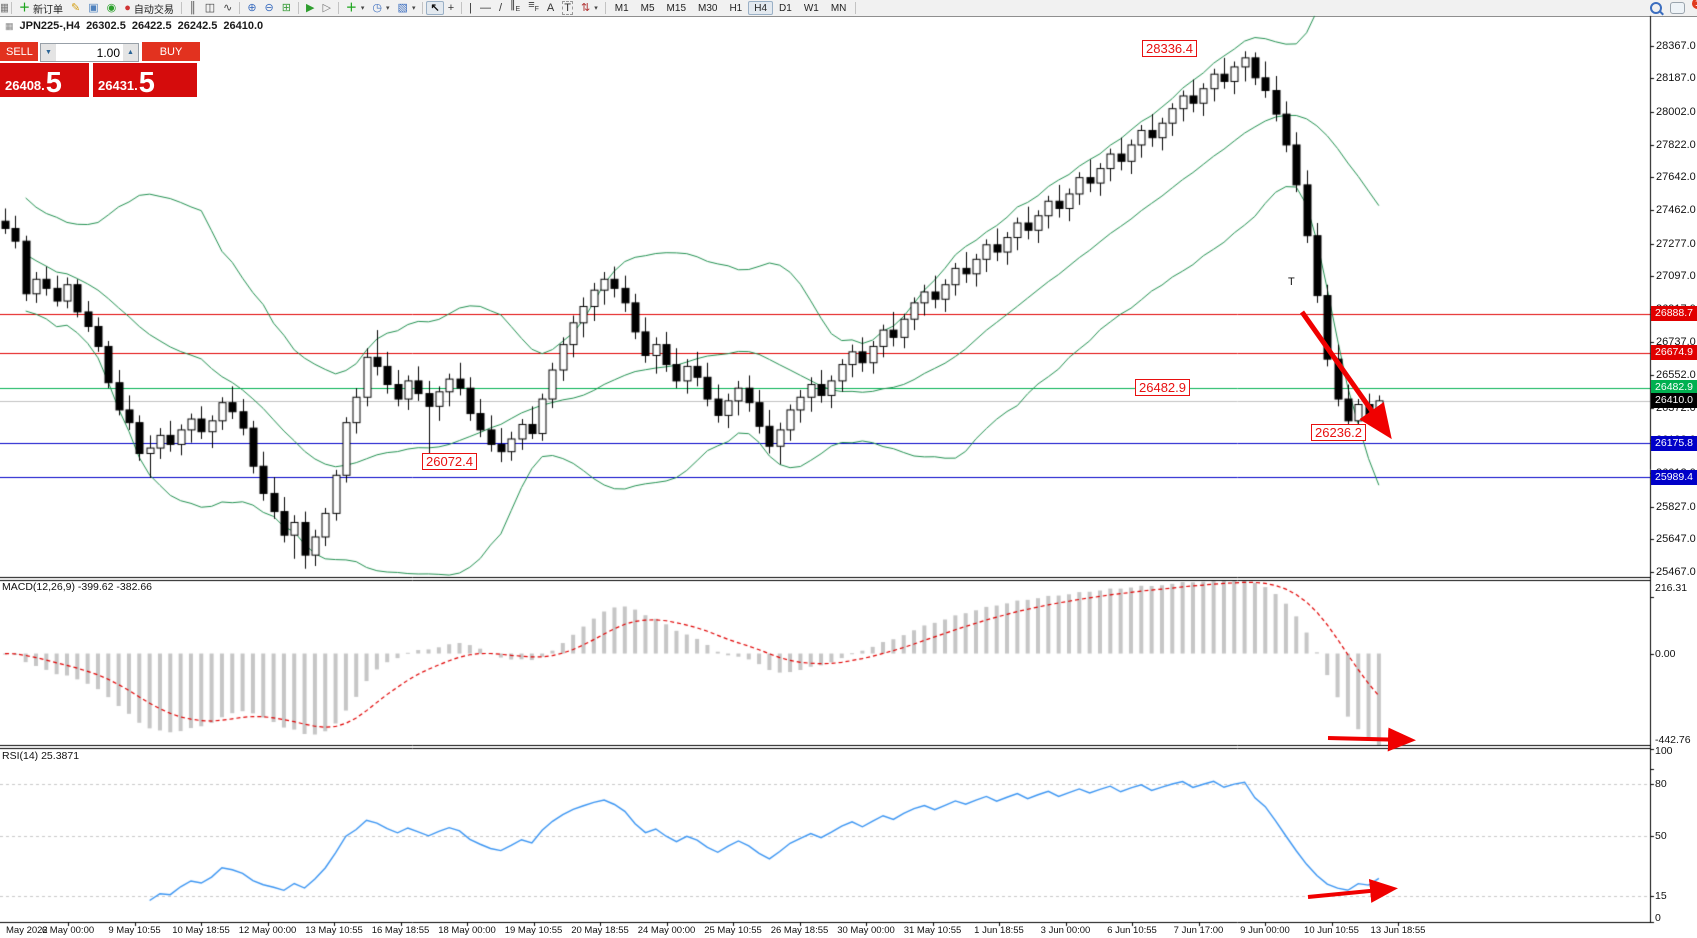 This screenshot has width=1697, height=938. I want to click on date-label: 10 Jun 10:55, so click(1331, 930).